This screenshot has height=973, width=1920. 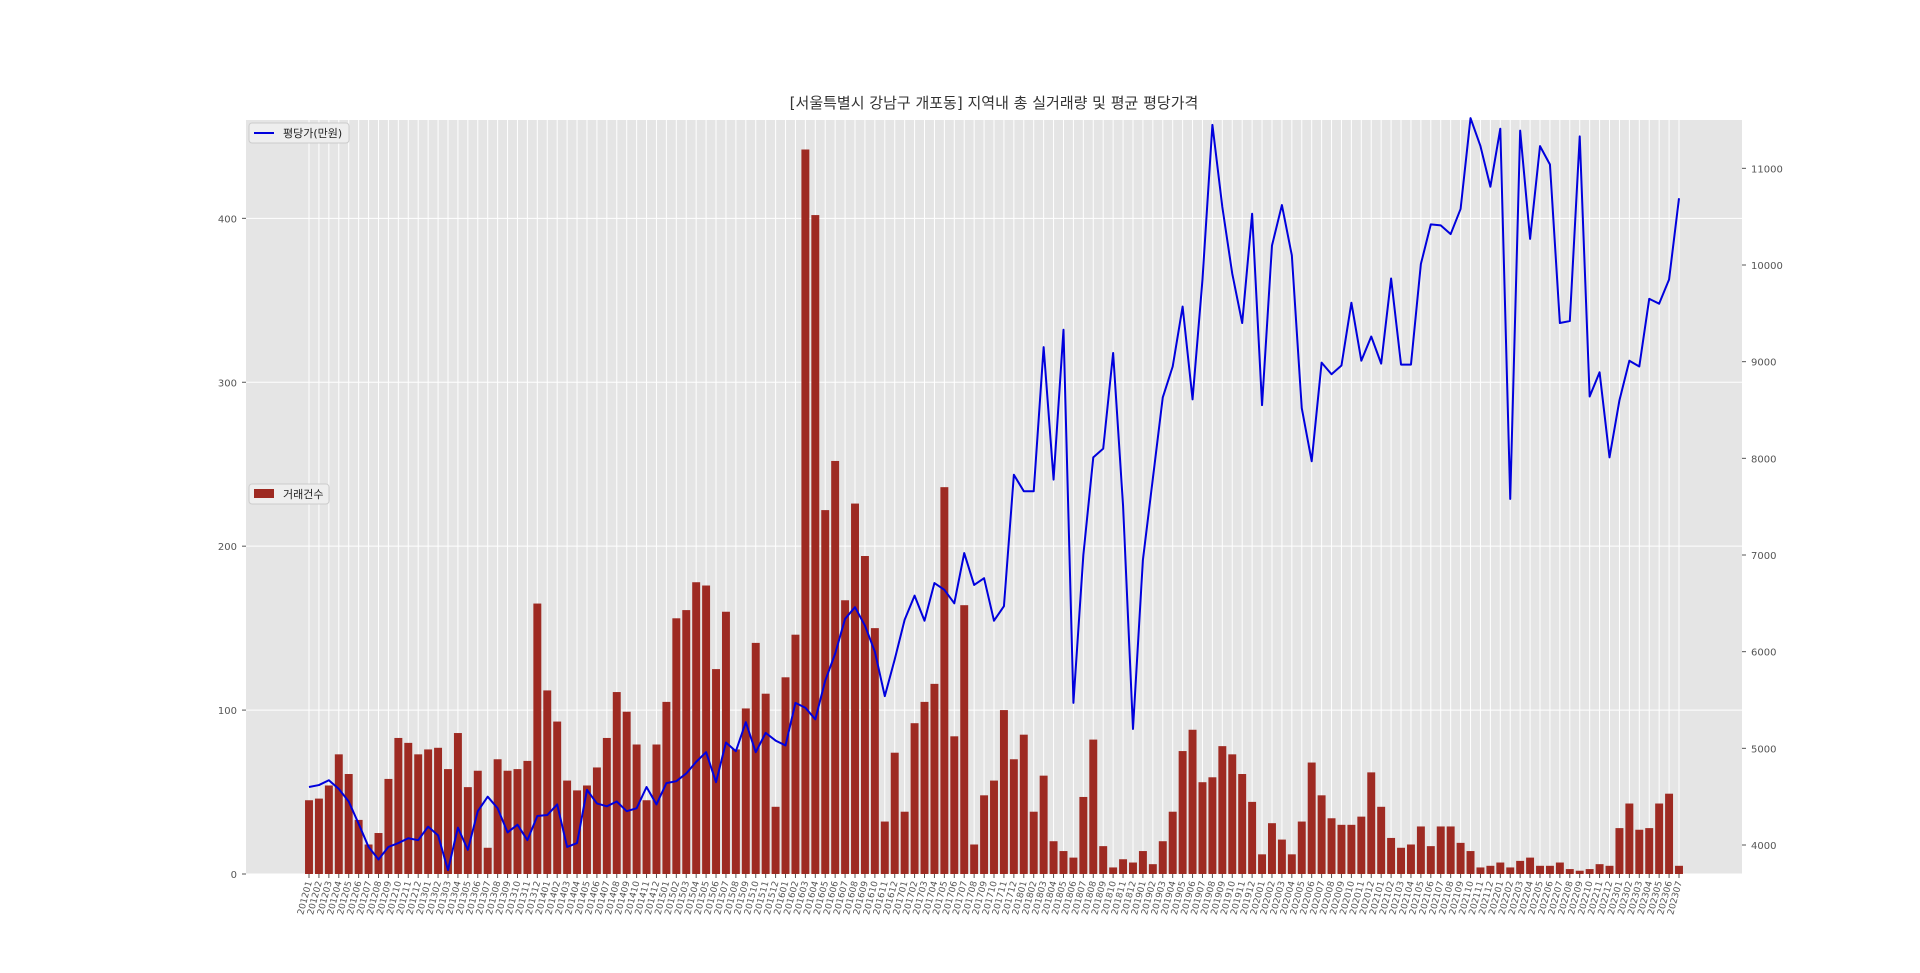 What do you see at coordinates (1763, 459) in the screenshot?
I see `right-tick-label: 8000` at bounding box center [1763, 459].